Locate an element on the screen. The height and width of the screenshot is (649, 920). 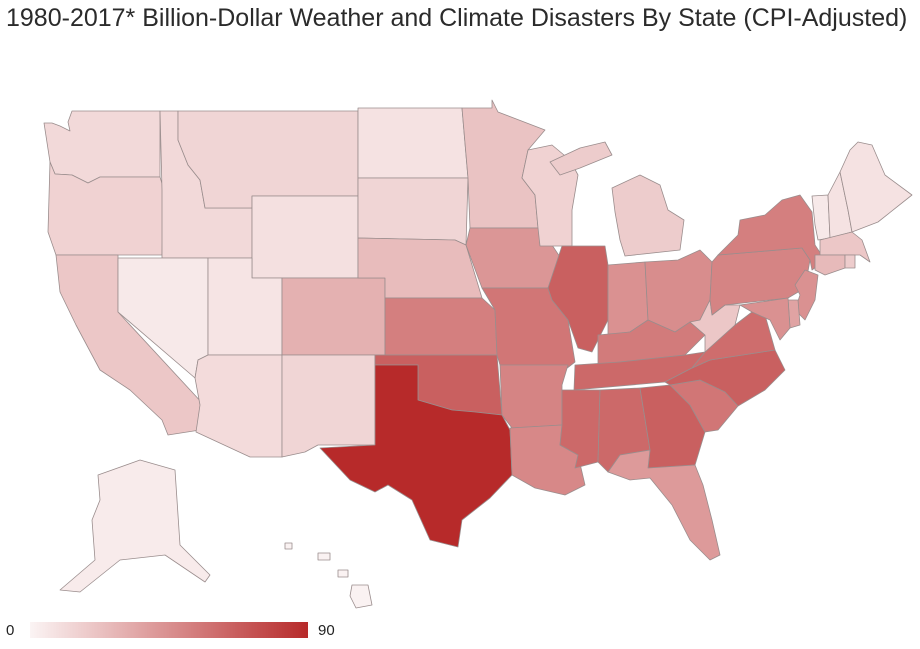
state-MI is located at coordinates (617, 199).